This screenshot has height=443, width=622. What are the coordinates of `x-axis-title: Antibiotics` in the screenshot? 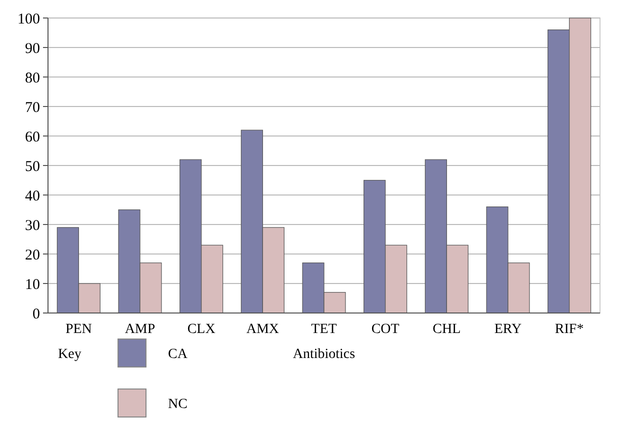 It's located at (324, 354).